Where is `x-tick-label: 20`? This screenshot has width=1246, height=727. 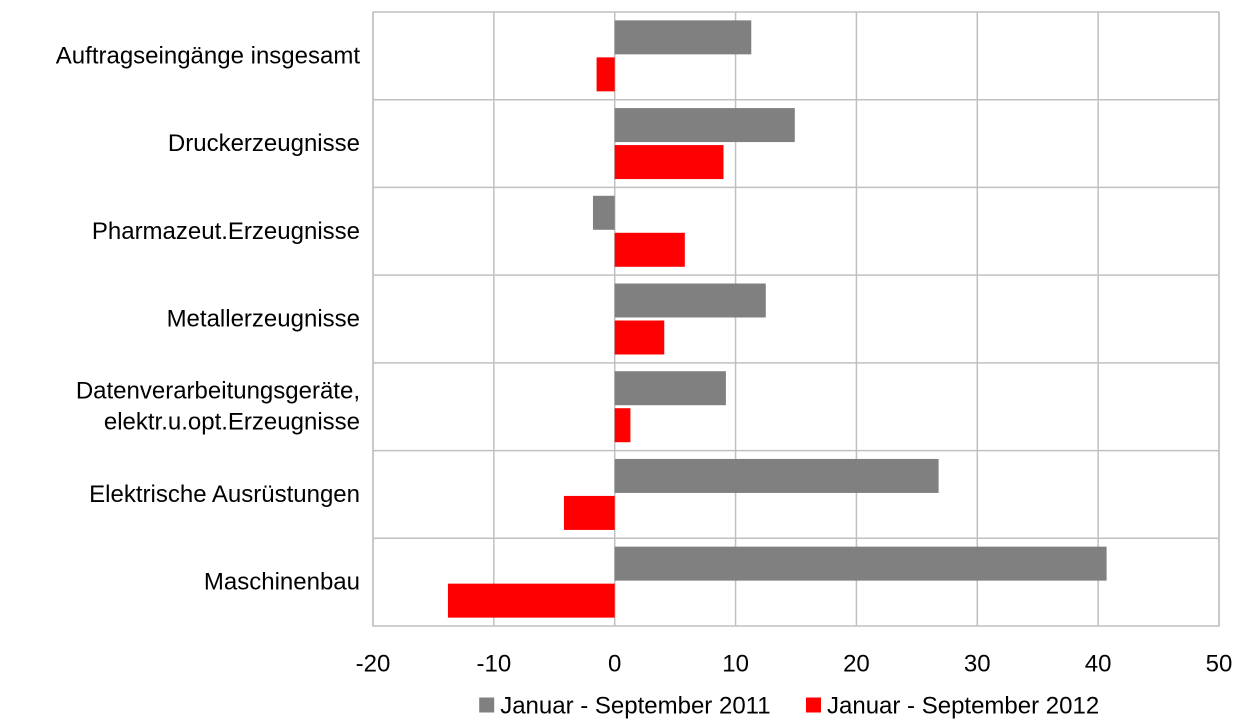 x-tick-label: 20 is located at coordinates (856, 664).